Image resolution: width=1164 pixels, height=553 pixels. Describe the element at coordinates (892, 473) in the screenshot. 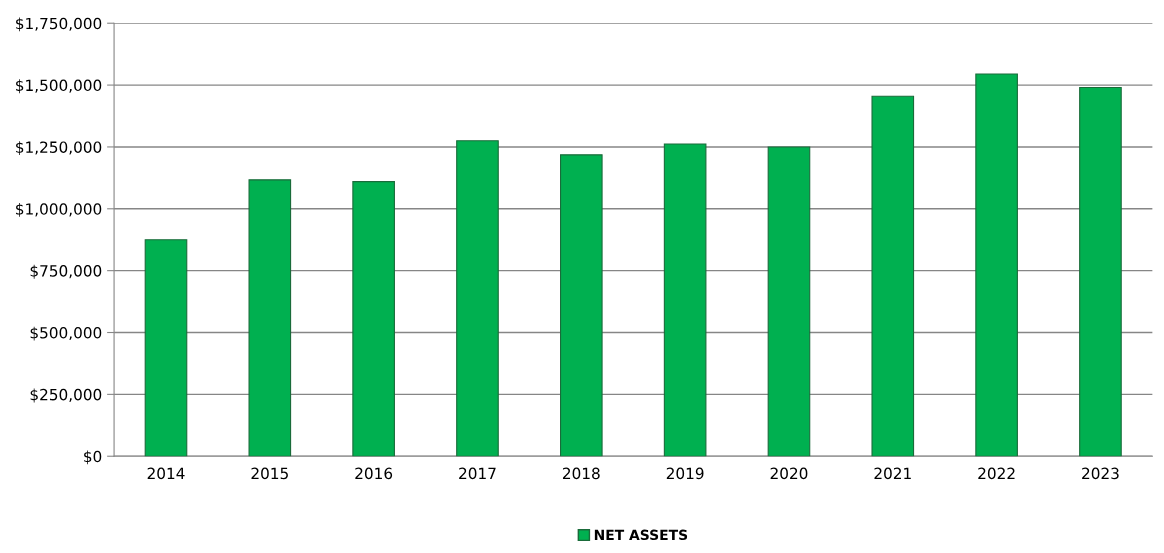

I see `x-tick-label: 2021` at that location.